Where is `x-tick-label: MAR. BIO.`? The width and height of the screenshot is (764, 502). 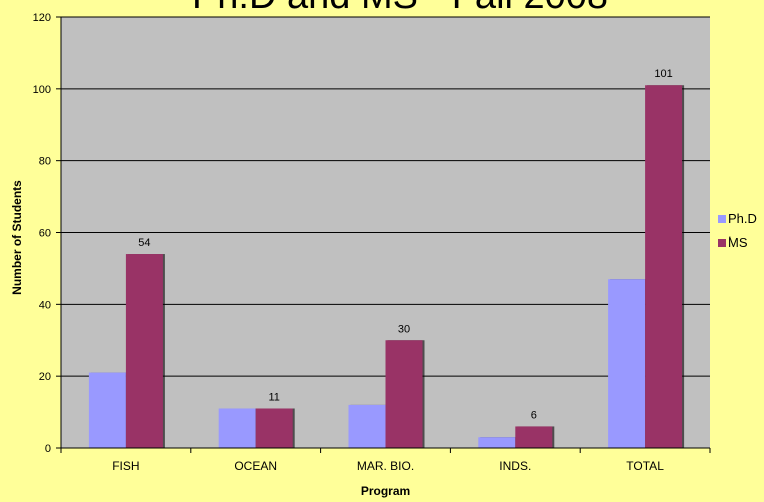 x-tick-label: MAR. BIO. is located at coordinates (385, 466).